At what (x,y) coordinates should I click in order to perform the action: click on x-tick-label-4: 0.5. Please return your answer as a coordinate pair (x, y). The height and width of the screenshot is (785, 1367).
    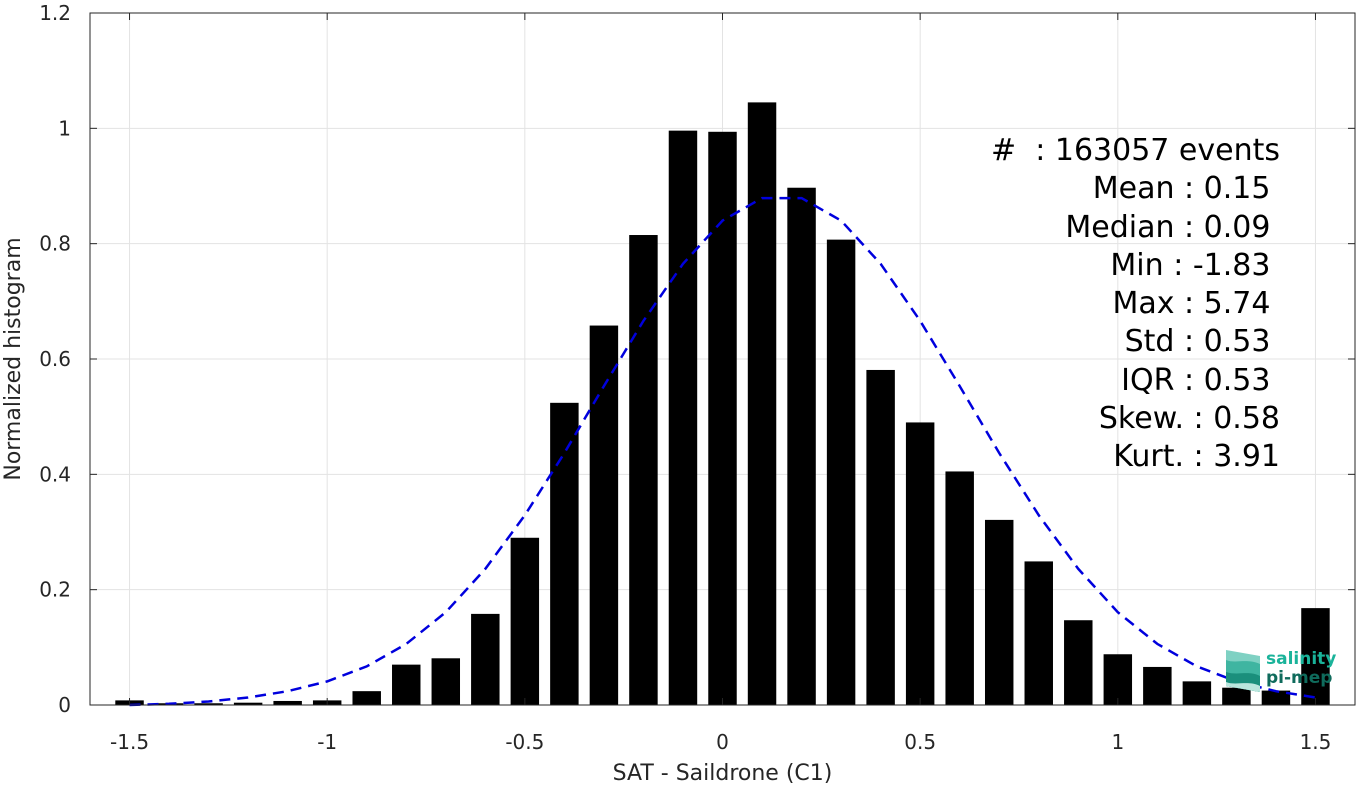
    Looking at the image, I should click on (920, 742).